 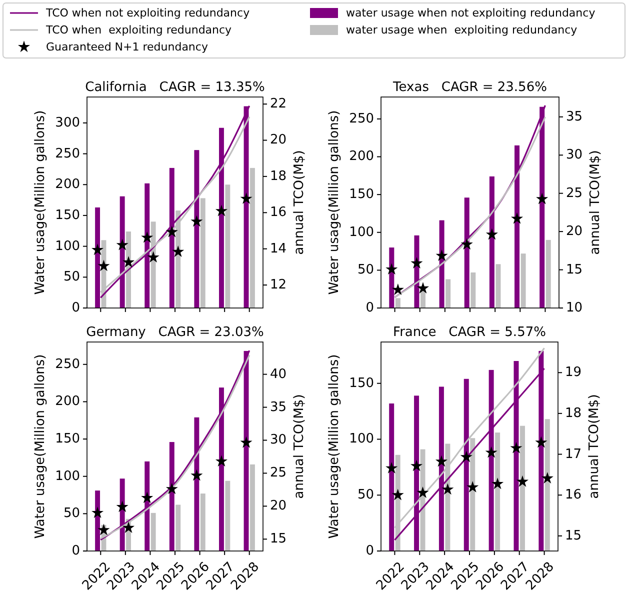 What do you see at coordinates (278, 374) in the screenshot?
I see `y2-tick-label: 40` at bounding box center [278, 374].